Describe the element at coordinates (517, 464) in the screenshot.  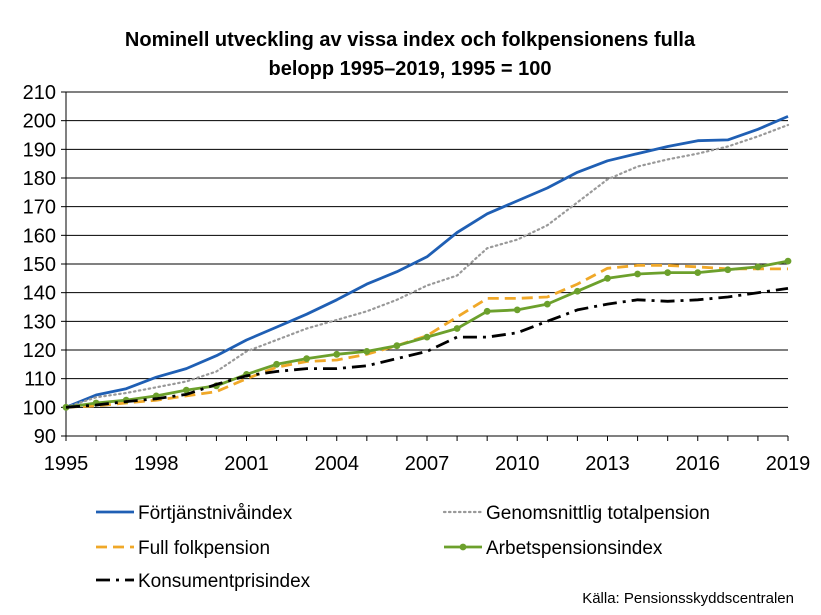
I see `x-tick-label: 2010` at that location.